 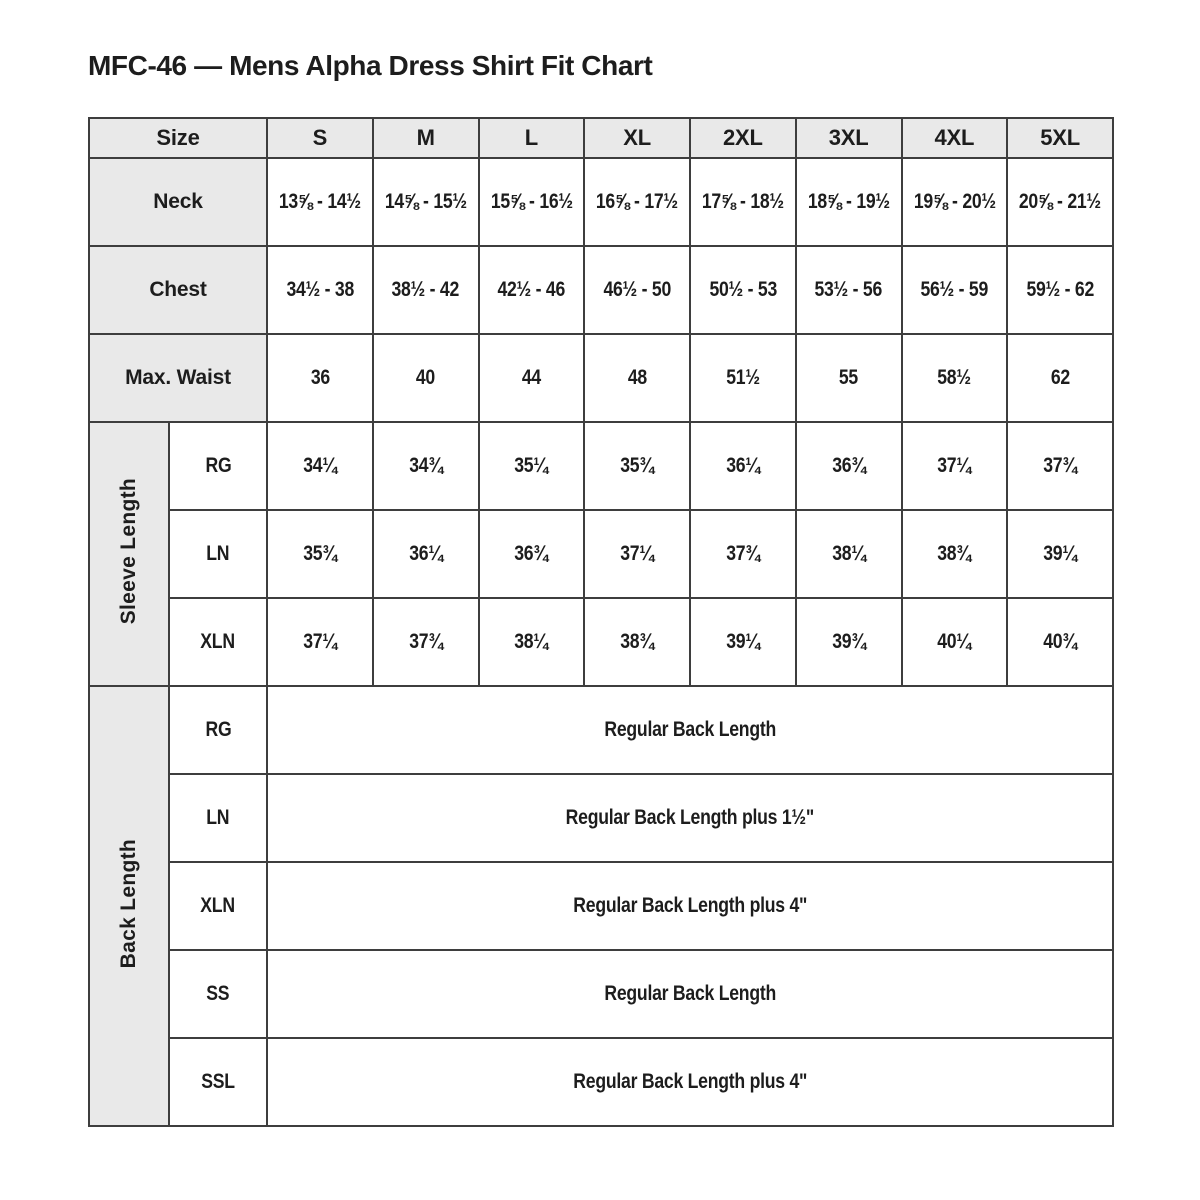 What do you see at coordinates (531, 642) in the screenshot?
I see `sleeve-xln-value-l: 38¼` at bounding box center [531, 642].